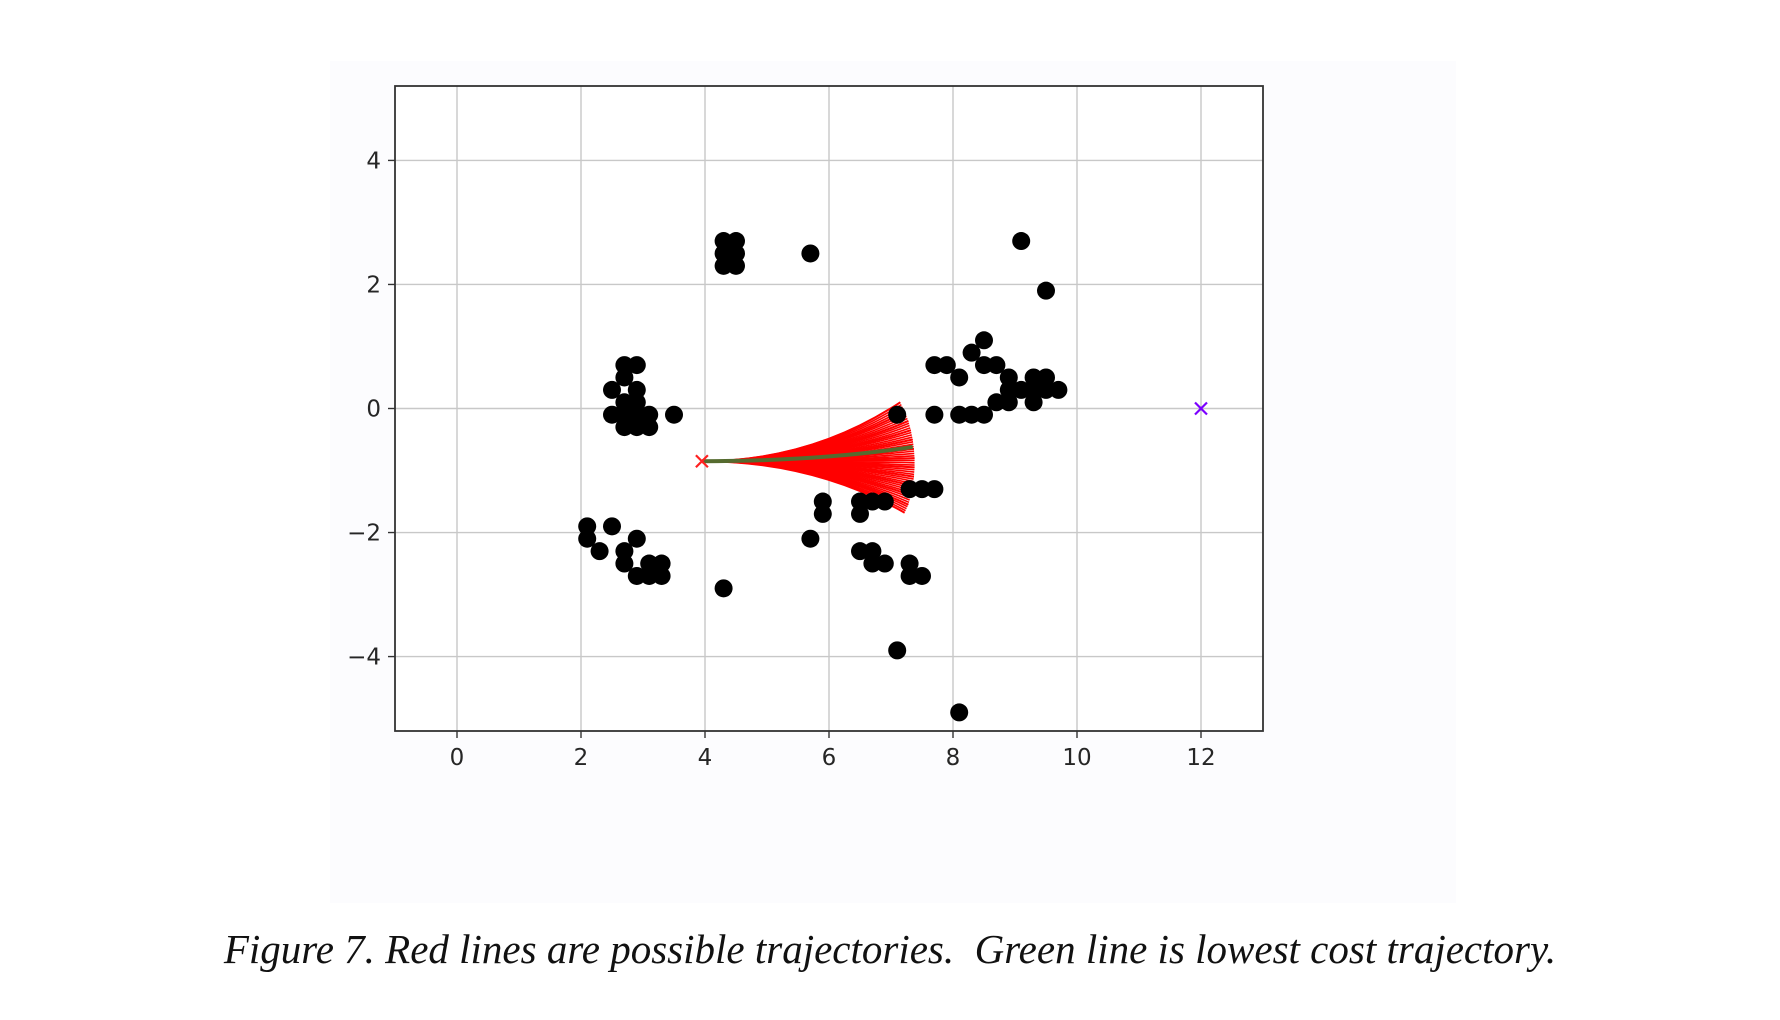 This screenshot has height=1020, width=1780. I want to click on goal-marker, so click(1201, 408).